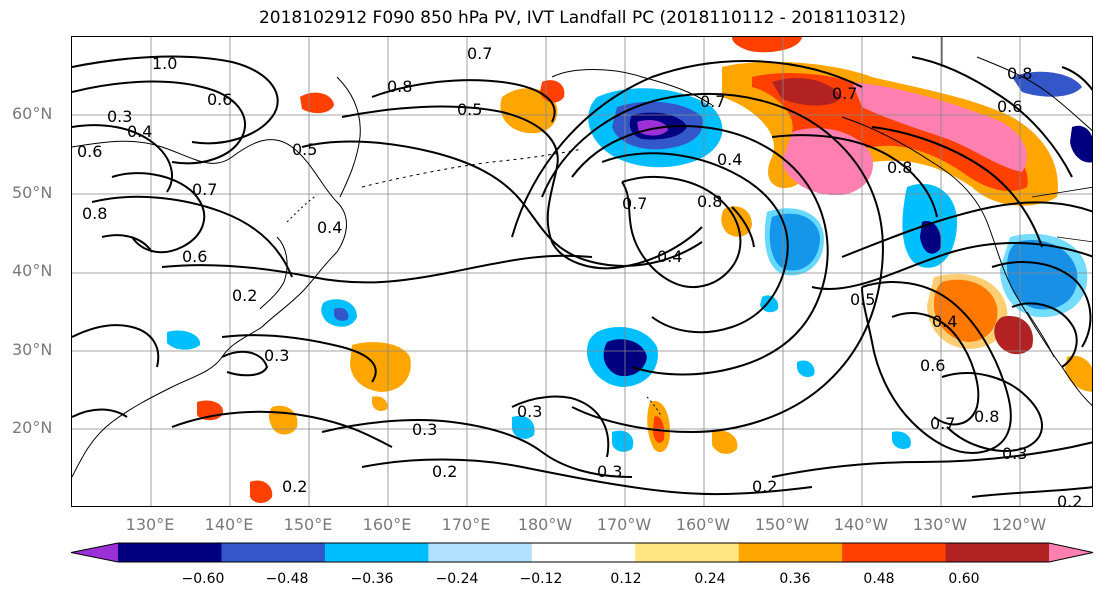 The width and height of the screenshot is (1105, 601). Describe the element at coordinates (380, 367) in the screenshot. I see `anomaly-positive-nw-pac` at that location.